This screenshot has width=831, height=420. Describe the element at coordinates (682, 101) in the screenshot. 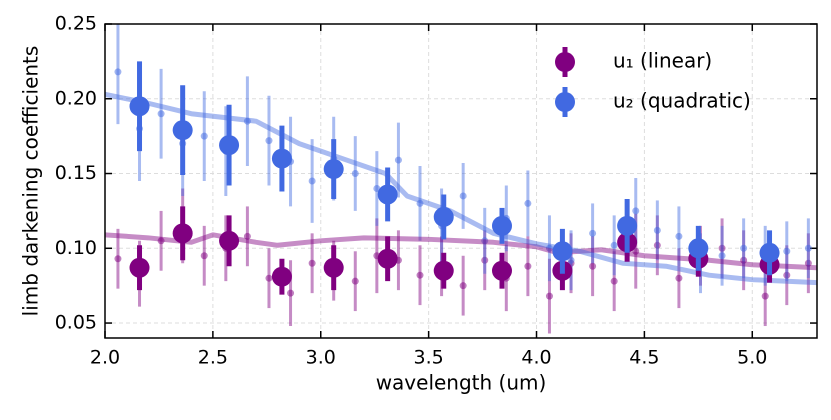

I see `legend-label: u₂ (quadratic)` at that location.